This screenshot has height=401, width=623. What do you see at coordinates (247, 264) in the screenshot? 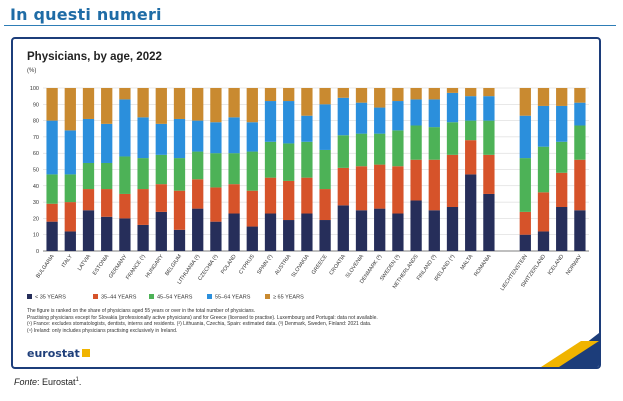
I see `x-tick-label: CYPRUS` at bounding box center [247, 264].